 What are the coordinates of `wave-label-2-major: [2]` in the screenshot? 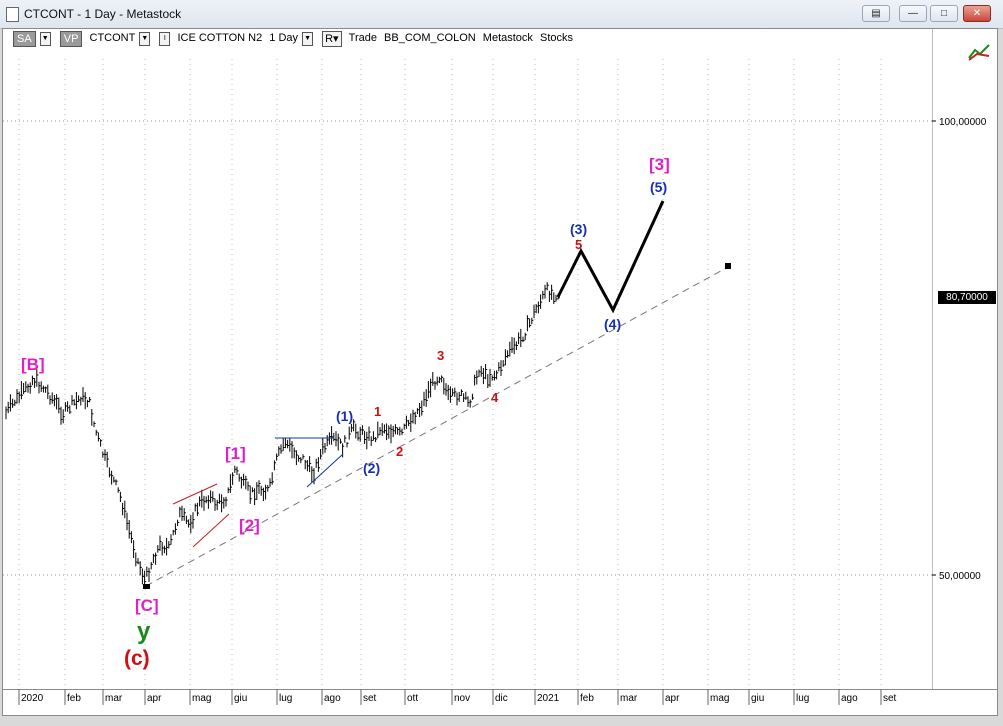 It's located at (249, 525).